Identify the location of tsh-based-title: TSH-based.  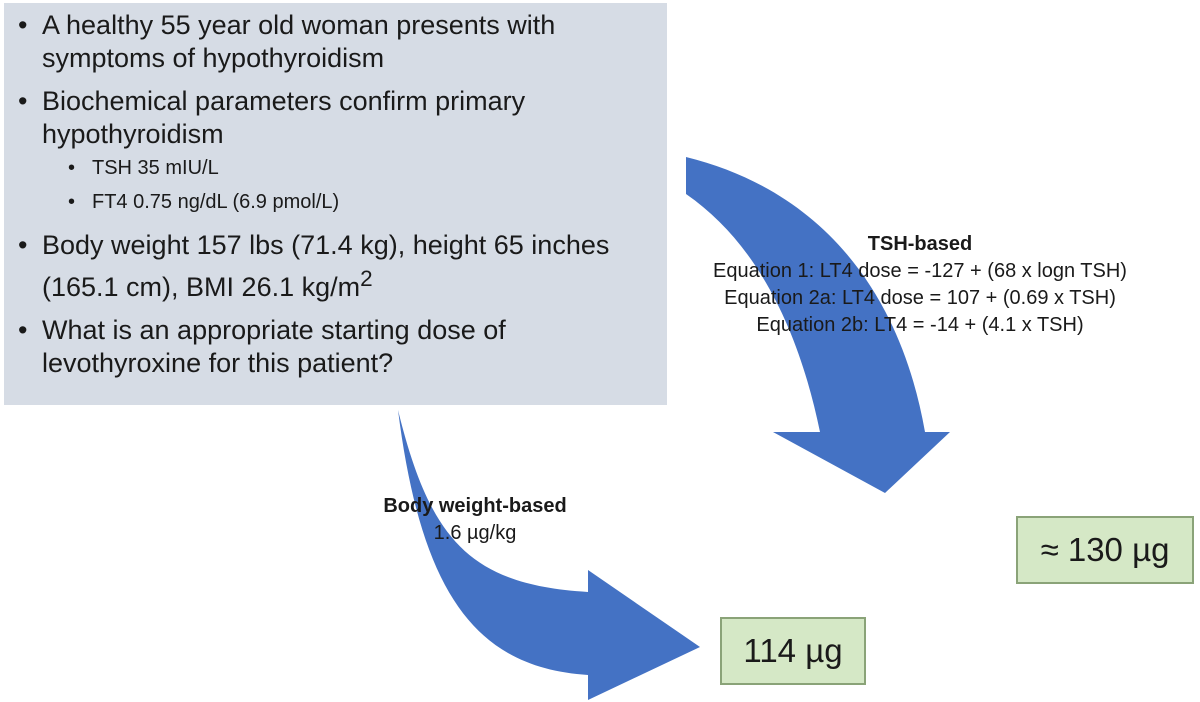
(920, 244).